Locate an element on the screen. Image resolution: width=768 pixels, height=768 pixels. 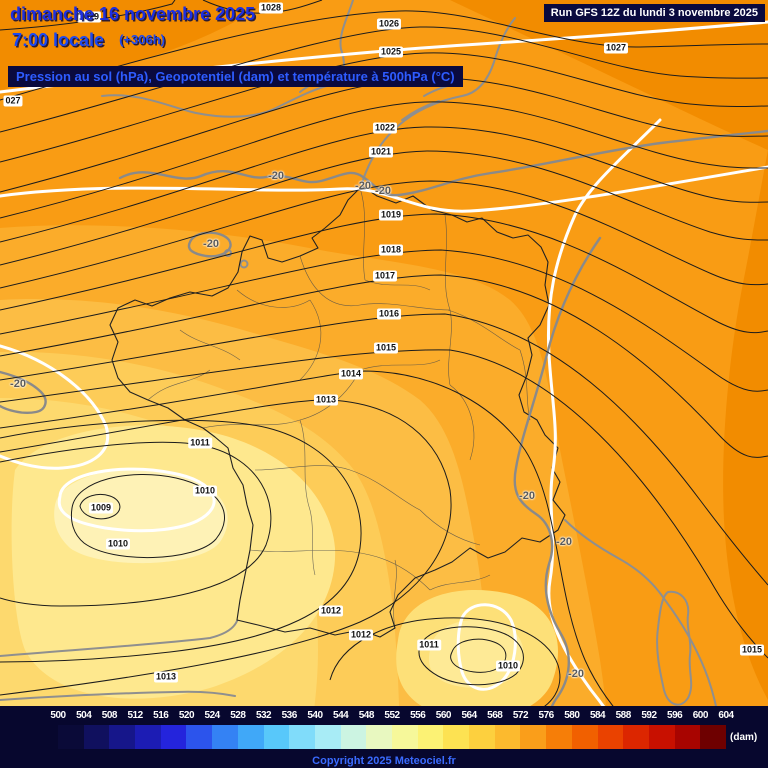
colorbar-value: 580 is located at coordinates (572, 715).